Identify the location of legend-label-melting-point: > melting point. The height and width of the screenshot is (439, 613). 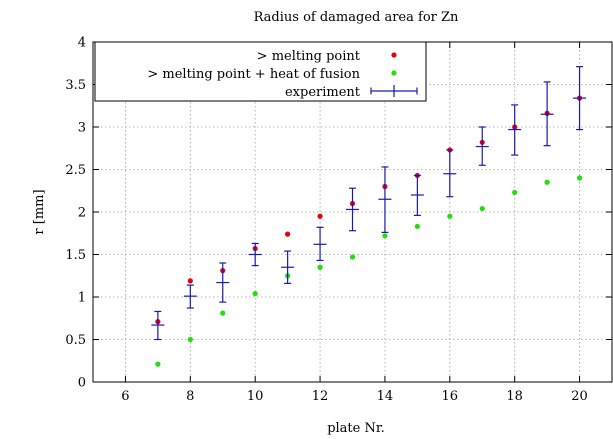
(309, 56).